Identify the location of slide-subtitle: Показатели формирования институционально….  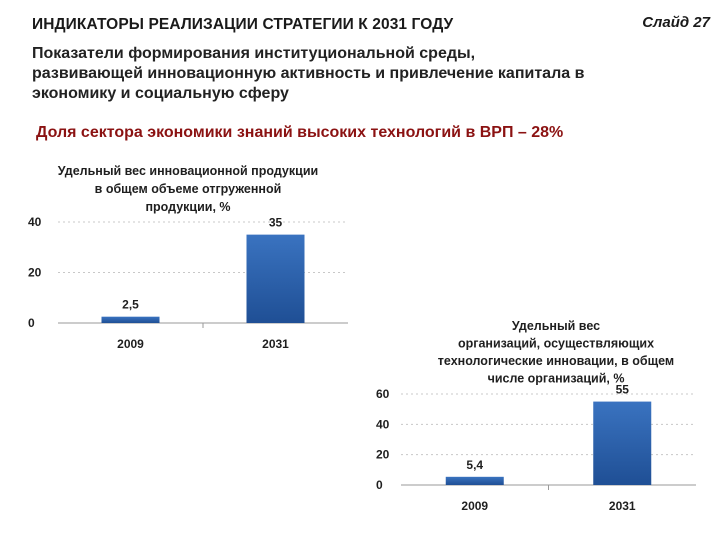
(352, 74).